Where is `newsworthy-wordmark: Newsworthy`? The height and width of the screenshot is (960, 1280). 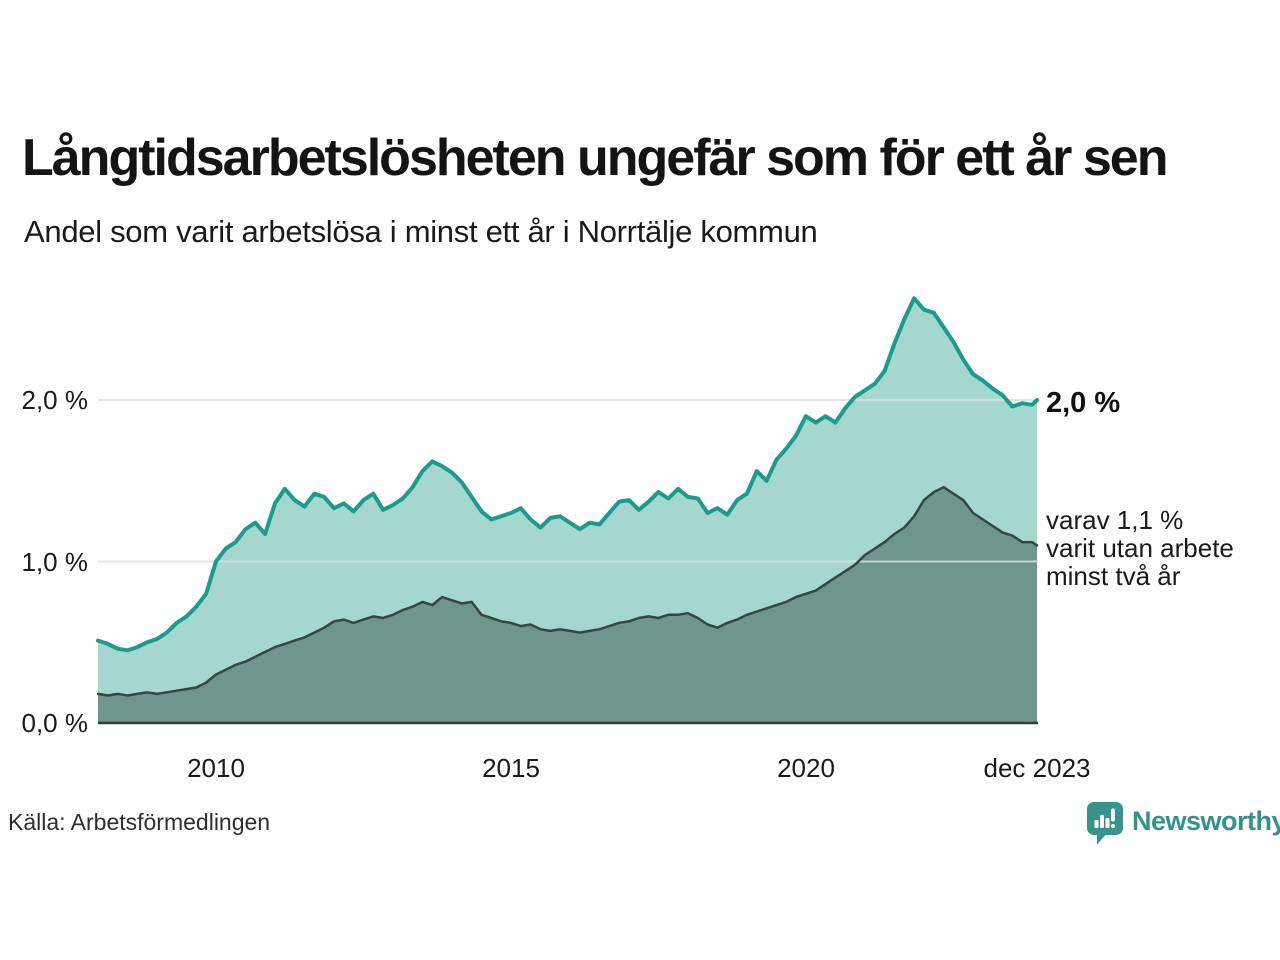
newsworthy-wordmark: Newsworthy is located at coordinates (1206, 821).